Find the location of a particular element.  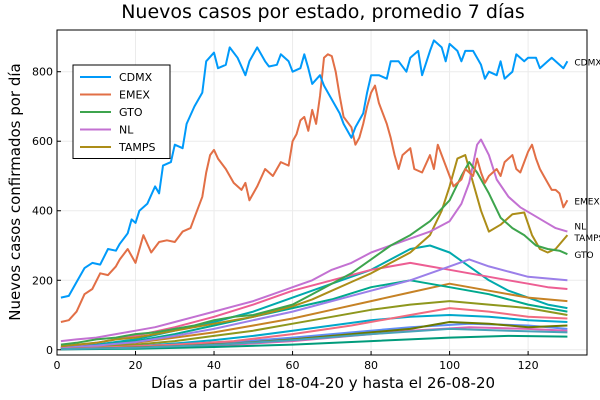

end-label-emex: EMEX is located at coordinates (586, 202).